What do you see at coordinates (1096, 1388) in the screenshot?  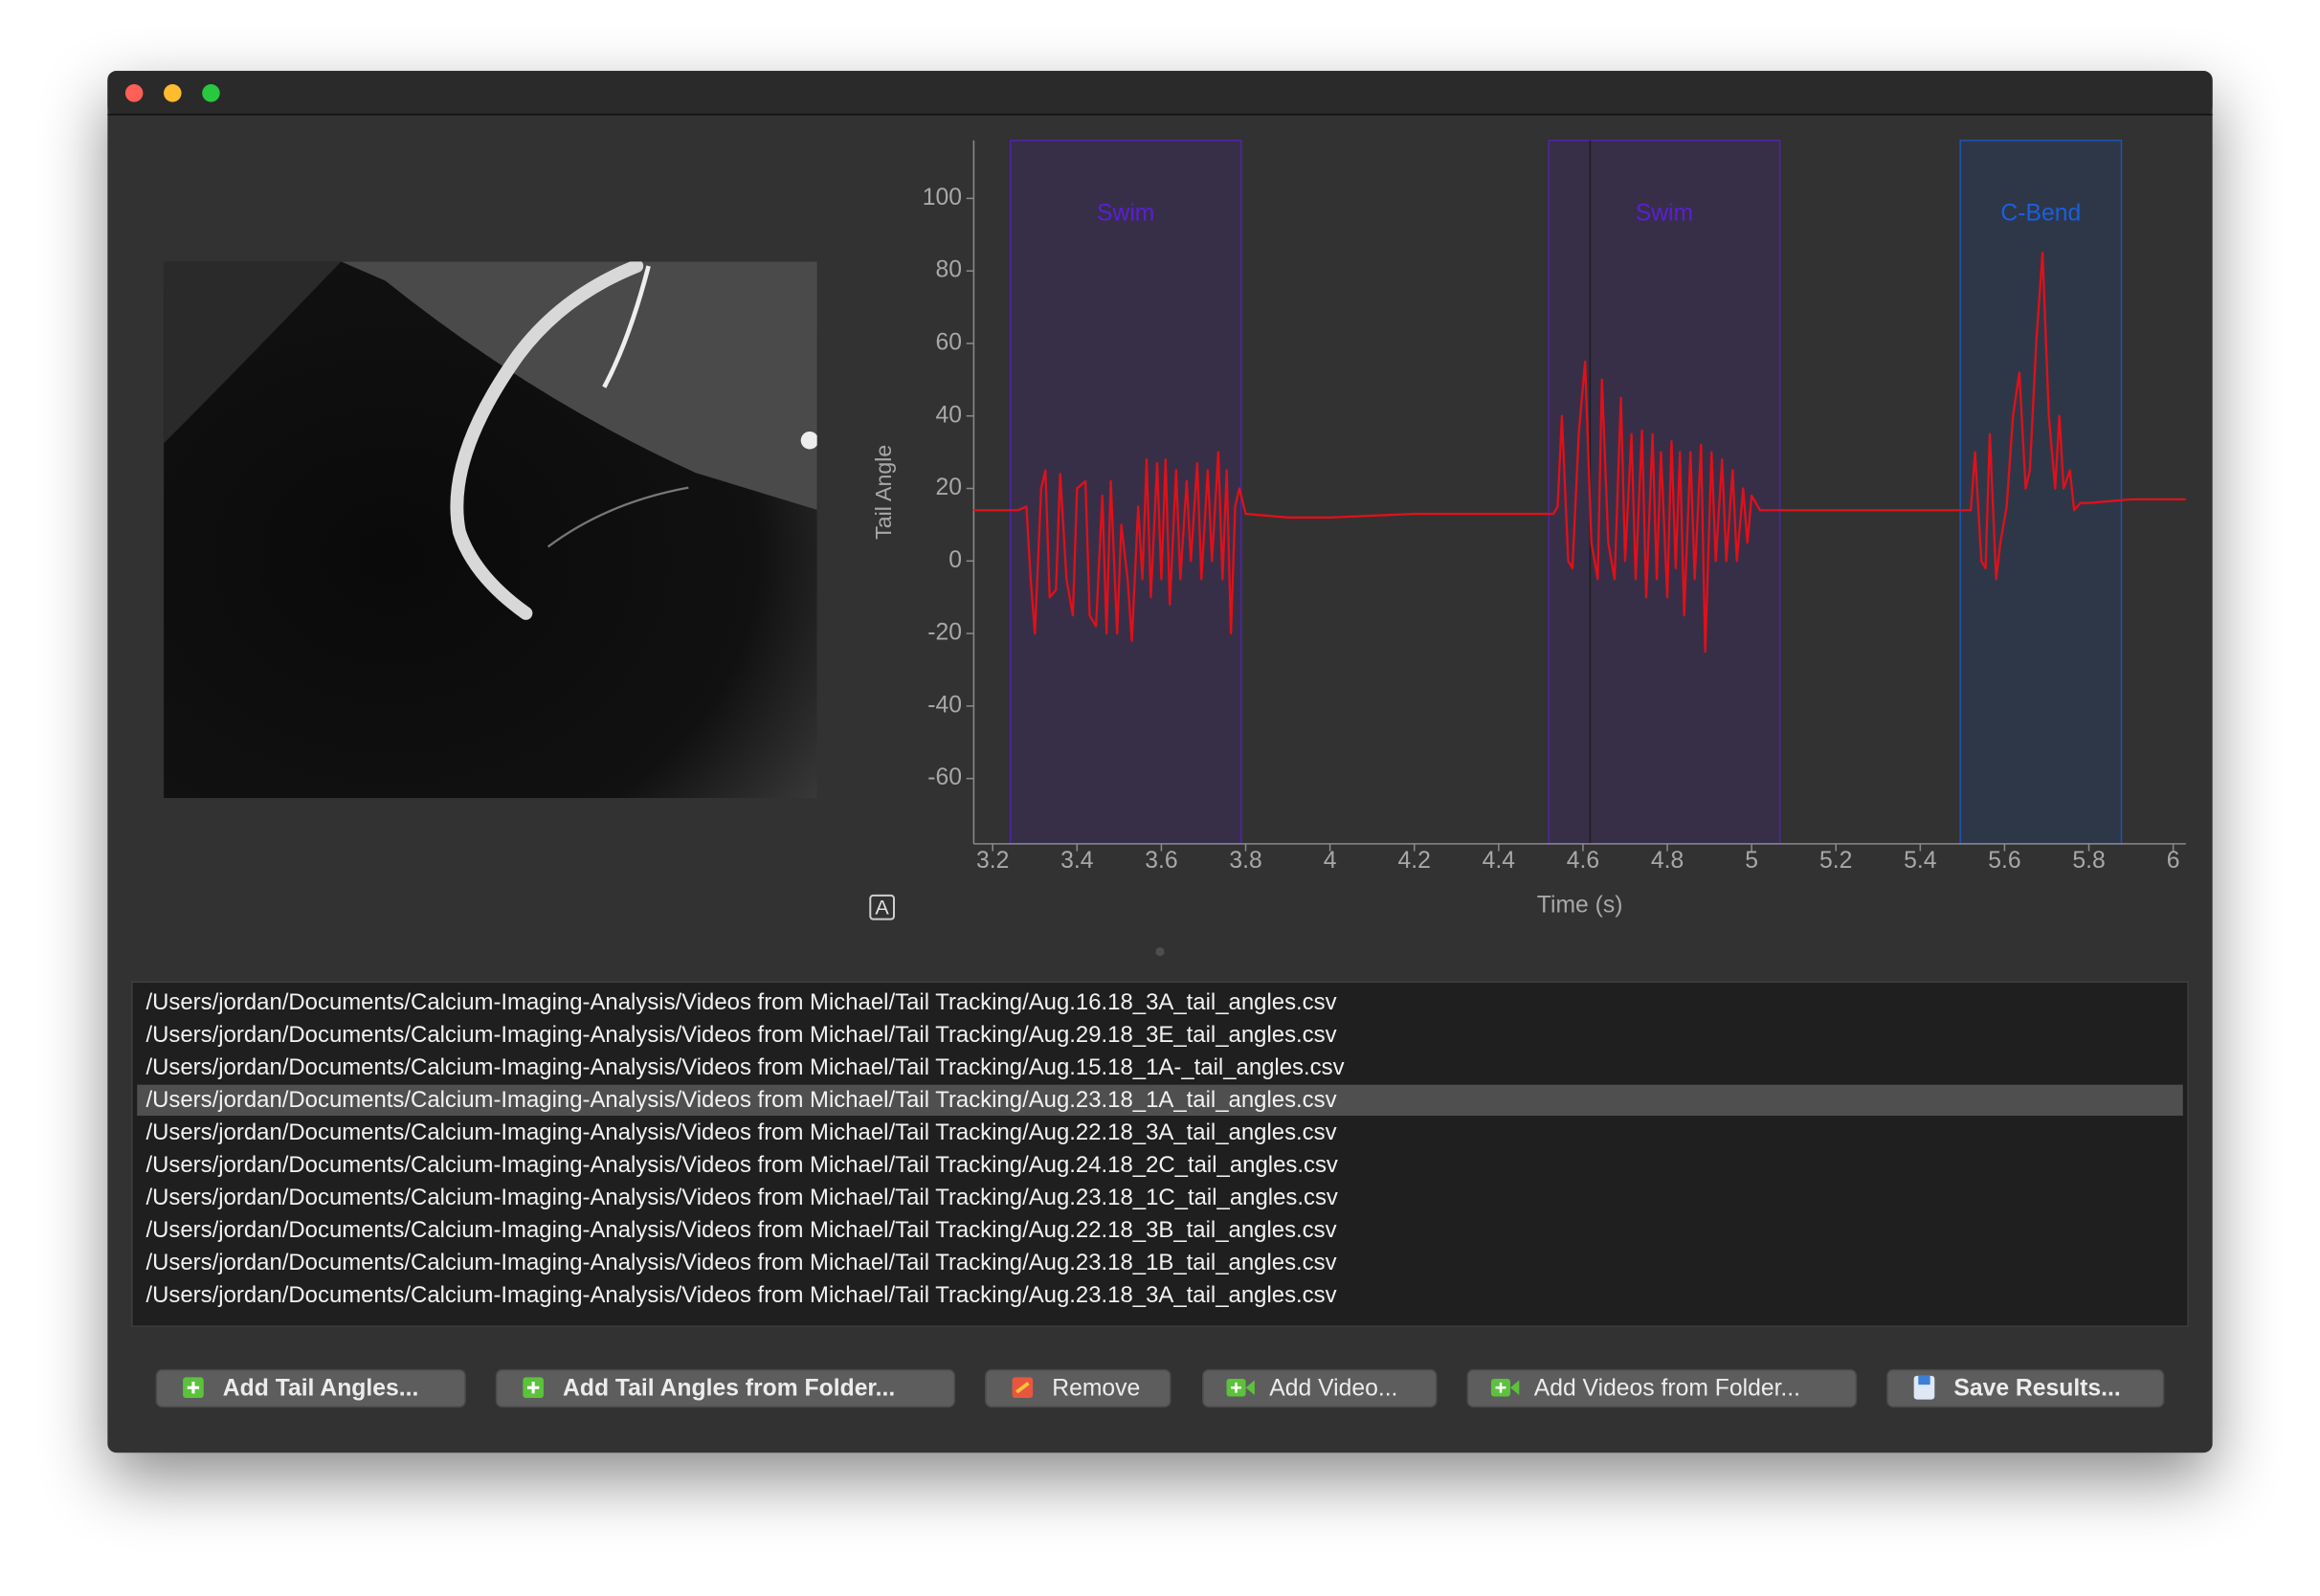 I see `button-label: Remove` at bounding box center [1096, 1388].